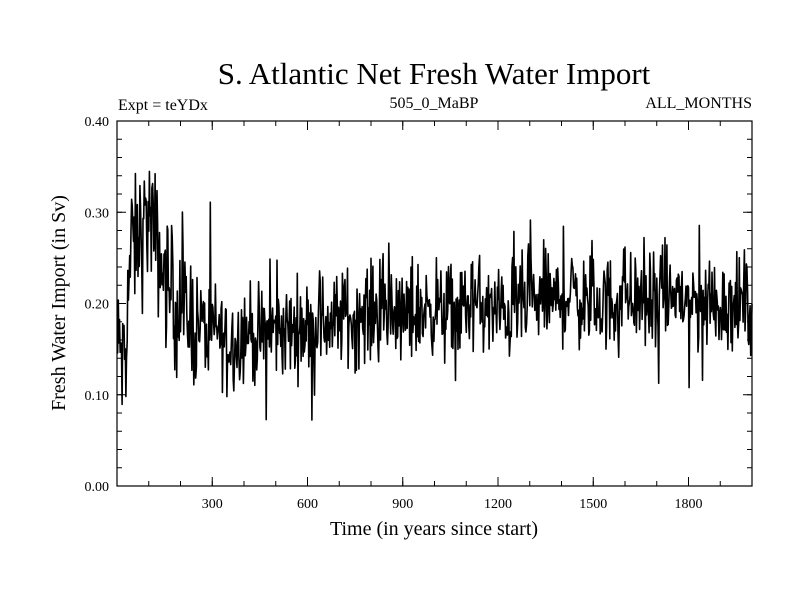 This screenshot has width=800, height=600. I want to click on x-tick-label: 1200, so click(498, 504).